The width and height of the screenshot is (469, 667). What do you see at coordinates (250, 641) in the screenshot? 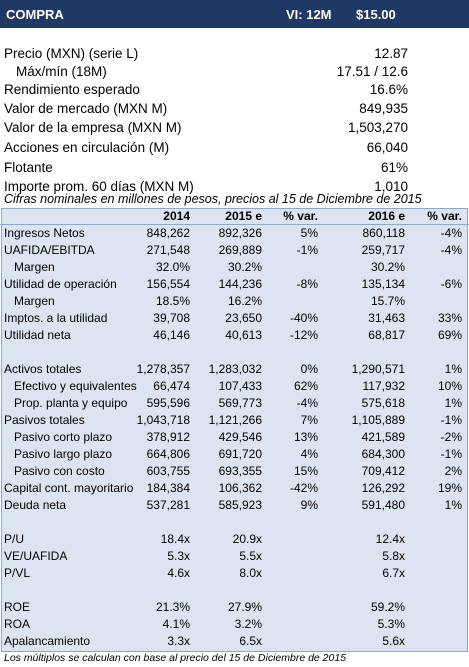
I see `cell: 6.5x` at bounding box center [250, 641].